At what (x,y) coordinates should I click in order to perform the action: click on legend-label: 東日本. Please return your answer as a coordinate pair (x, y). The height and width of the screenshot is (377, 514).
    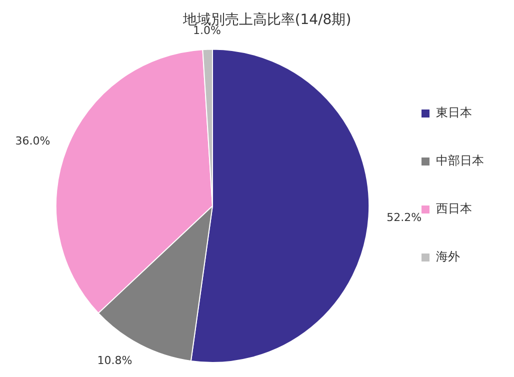
    Looking at the image, I should click on (454, 113).